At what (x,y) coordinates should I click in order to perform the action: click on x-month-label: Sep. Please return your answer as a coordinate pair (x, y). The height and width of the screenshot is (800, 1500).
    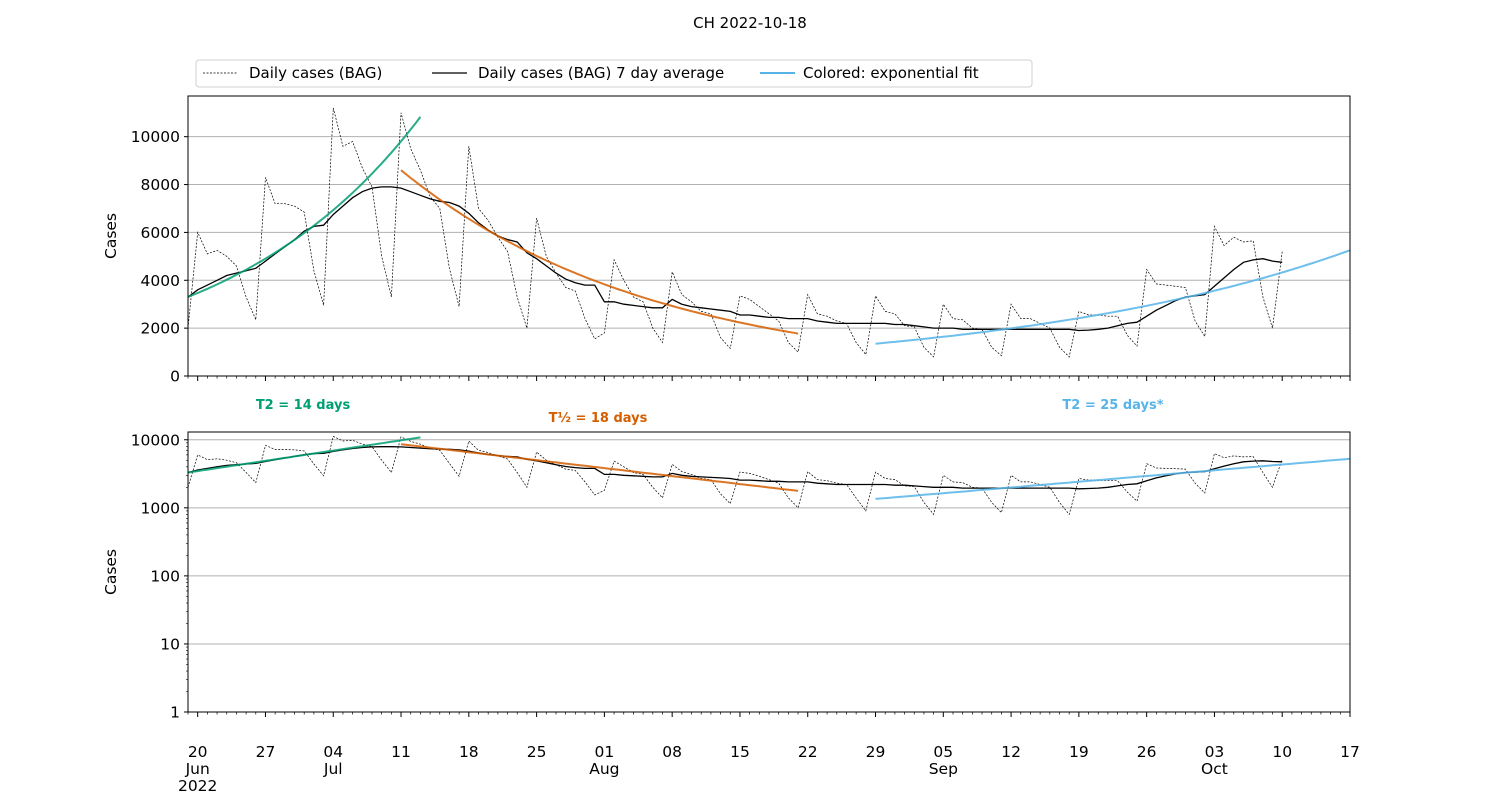
    Looking at the image, I should click on (943, 769).